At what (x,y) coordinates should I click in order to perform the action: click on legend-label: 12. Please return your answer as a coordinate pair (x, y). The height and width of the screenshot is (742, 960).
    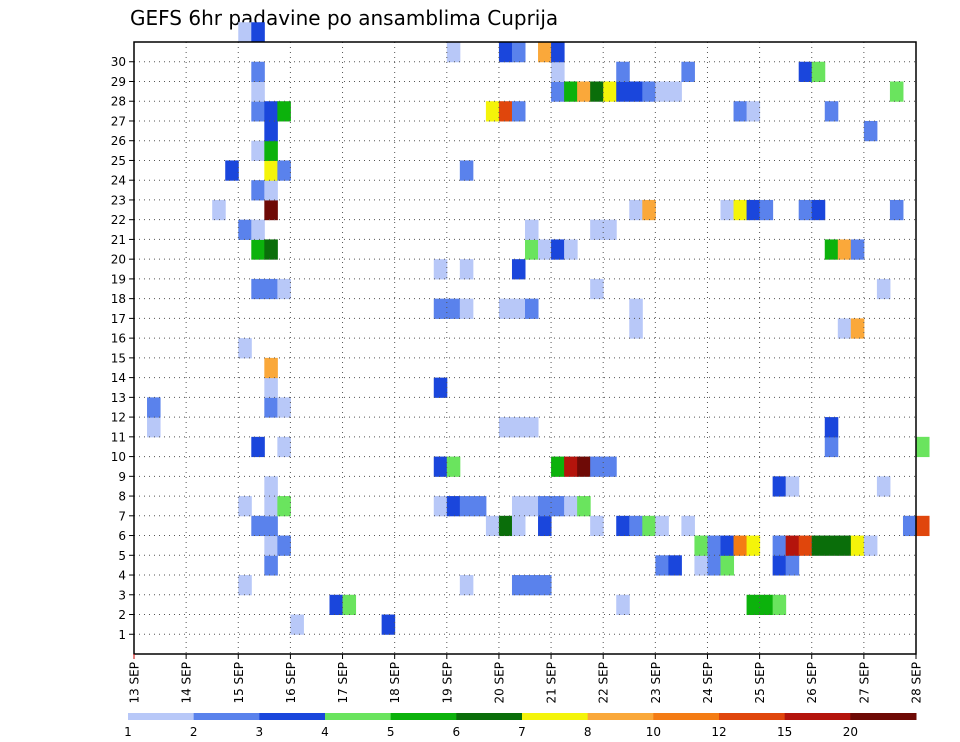
    Looking at the image, I should click on (718, 732).